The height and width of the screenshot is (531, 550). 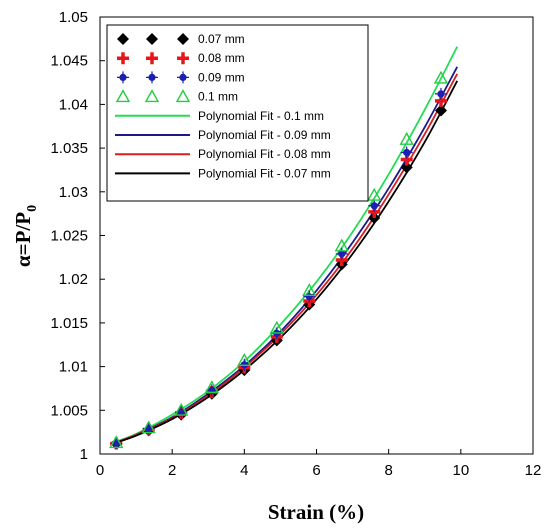 What do you see at coordinates (32, 208) in the screenshot?
I see `y-axis-title-subscript: 0` at bounding box center [32, 208].